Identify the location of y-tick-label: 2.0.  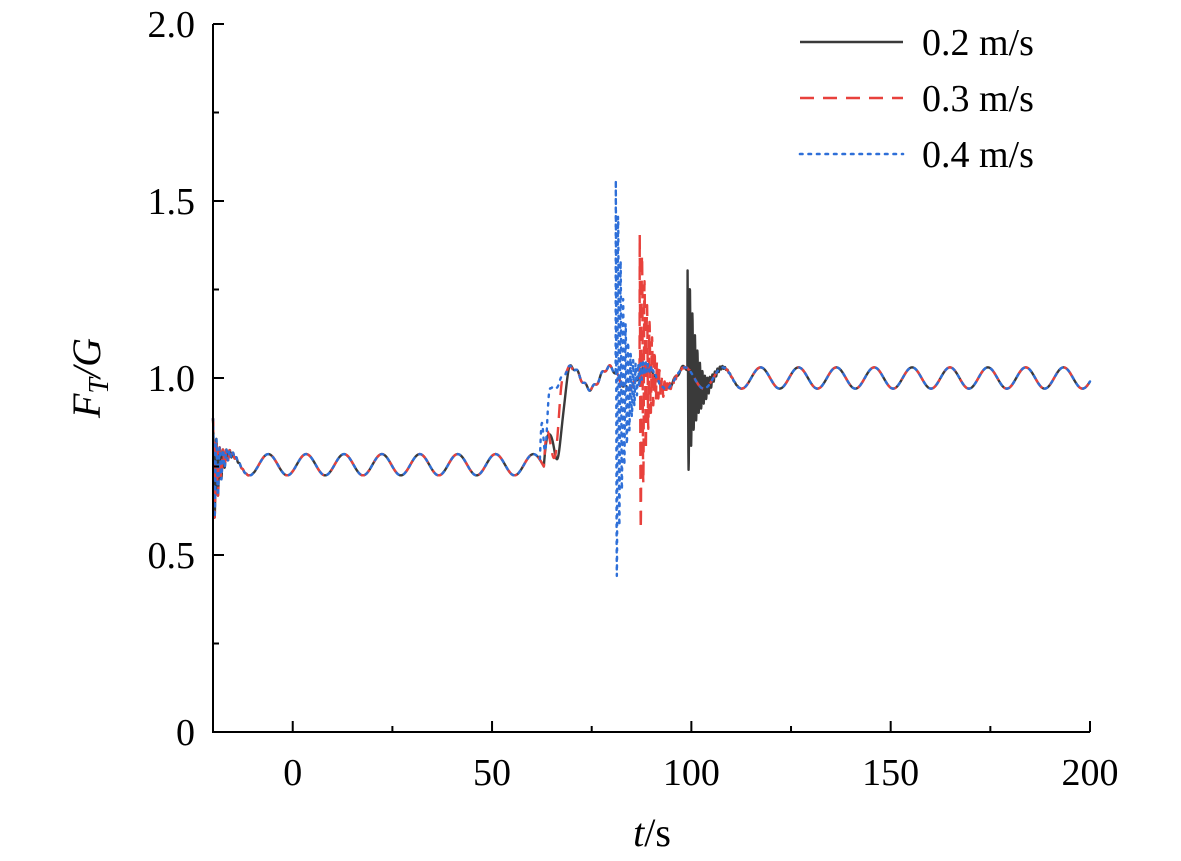
(172, 25).